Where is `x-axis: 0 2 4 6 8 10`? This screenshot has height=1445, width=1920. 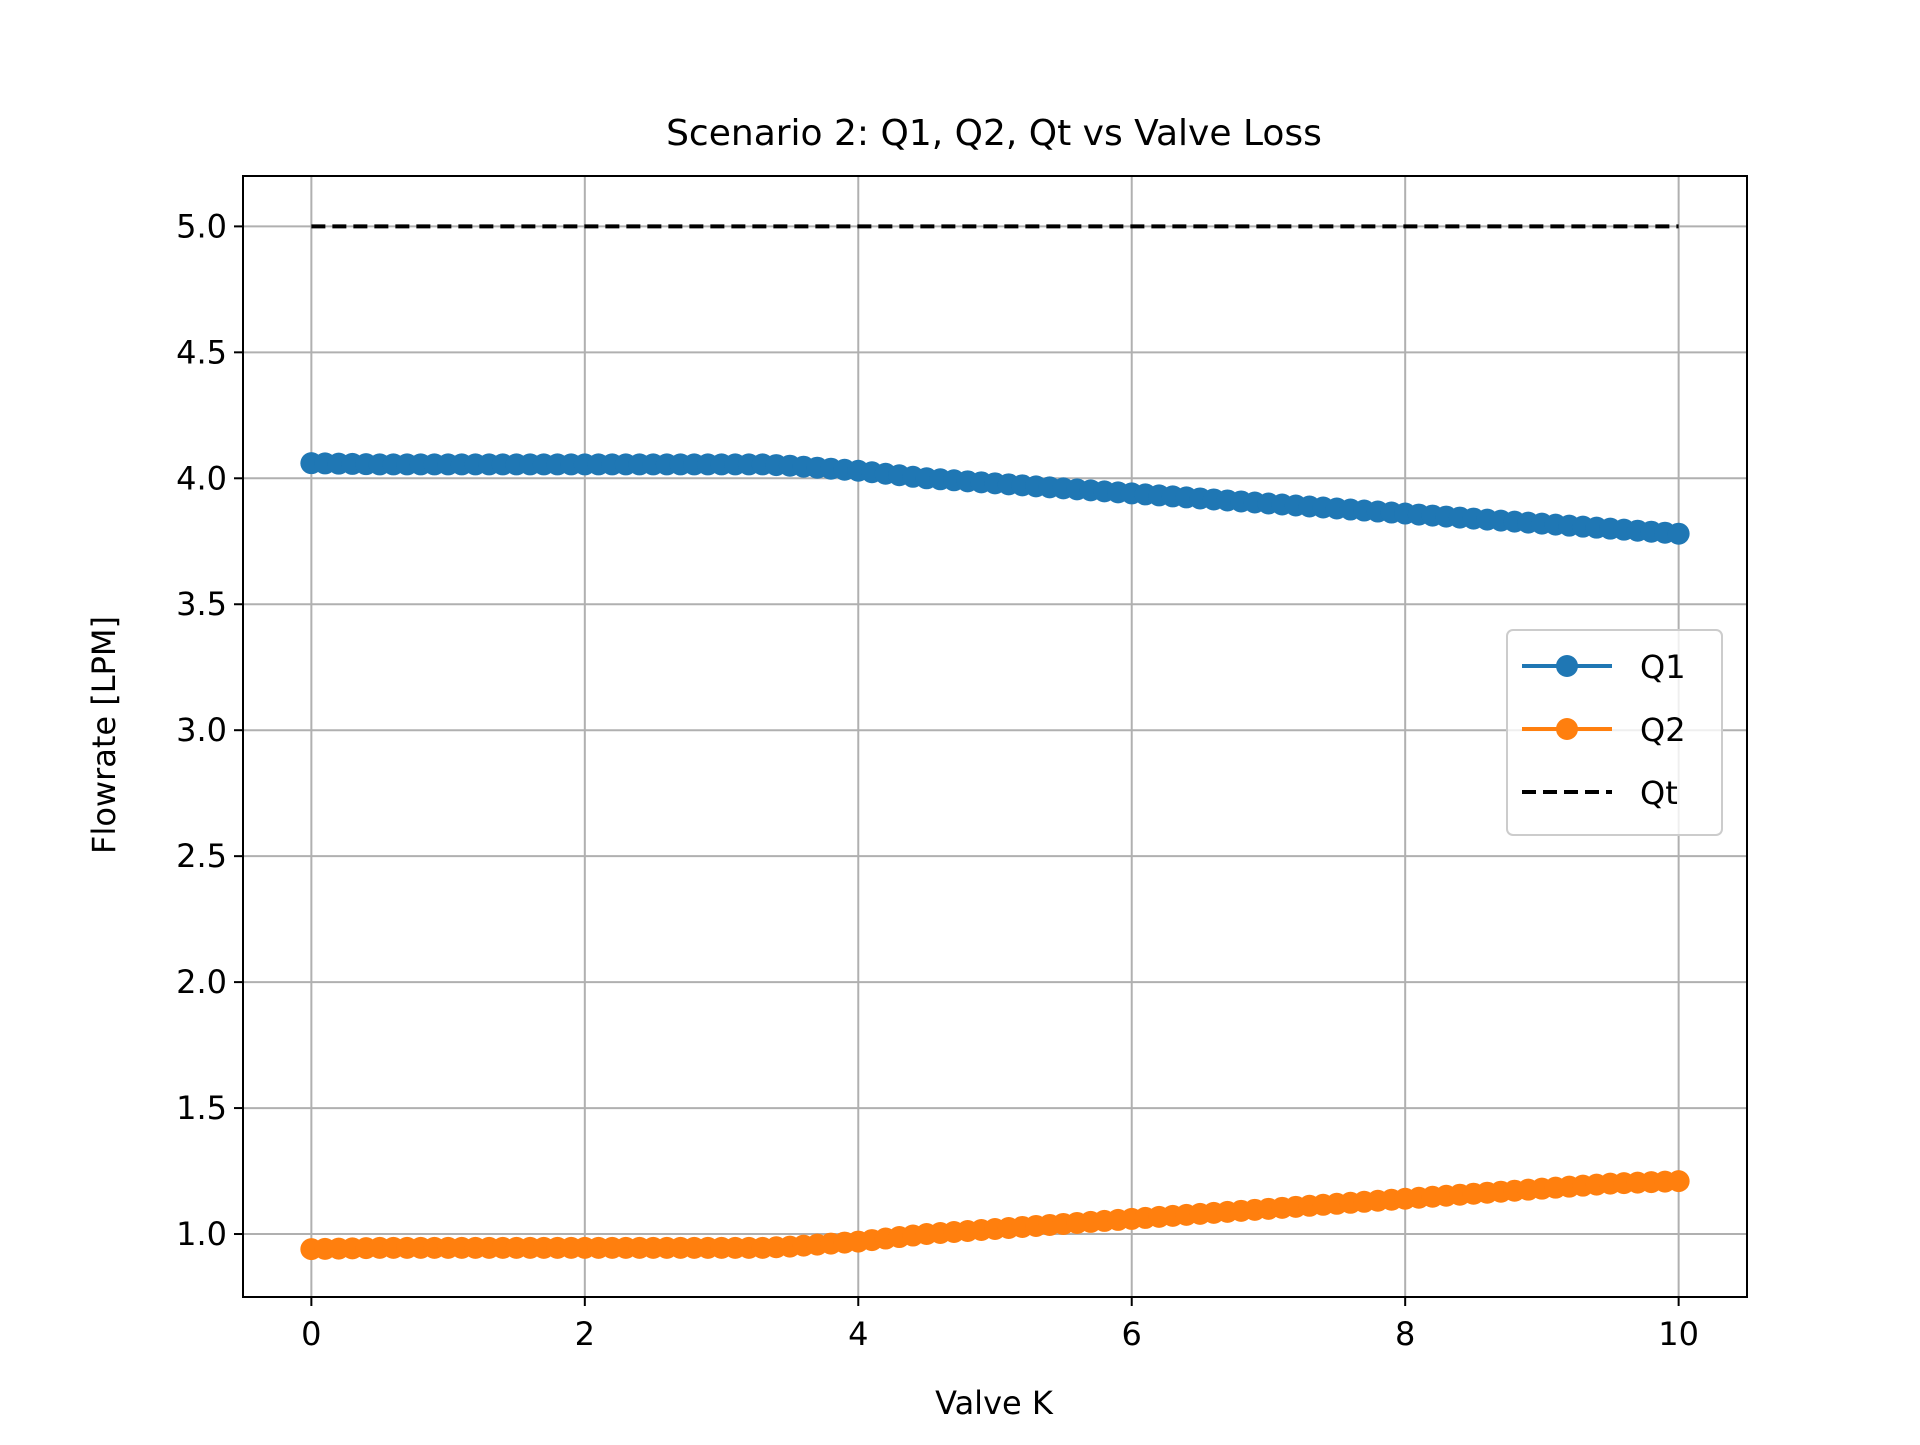 x-axis: 0 2 4 6 8 10 is located at coordinates (1000, 1325).